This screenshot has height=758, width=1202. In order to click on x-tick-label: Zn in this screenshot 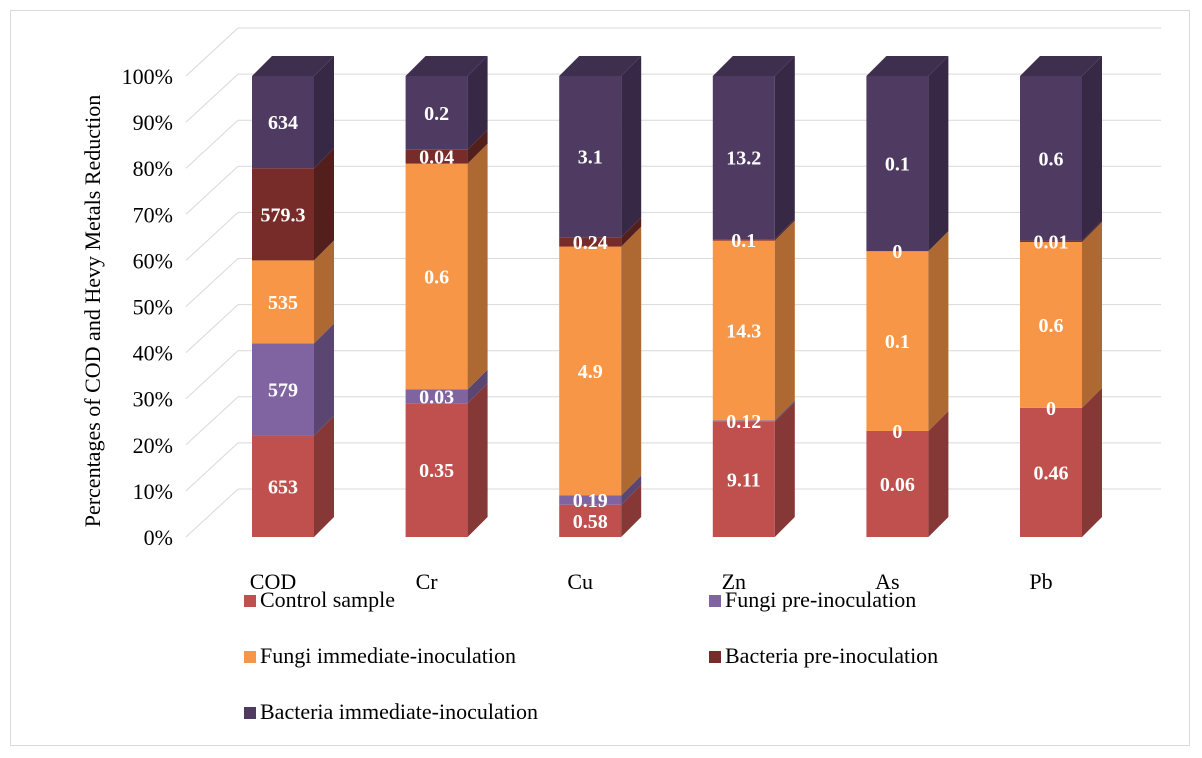, I will do `click(734, 581)`.